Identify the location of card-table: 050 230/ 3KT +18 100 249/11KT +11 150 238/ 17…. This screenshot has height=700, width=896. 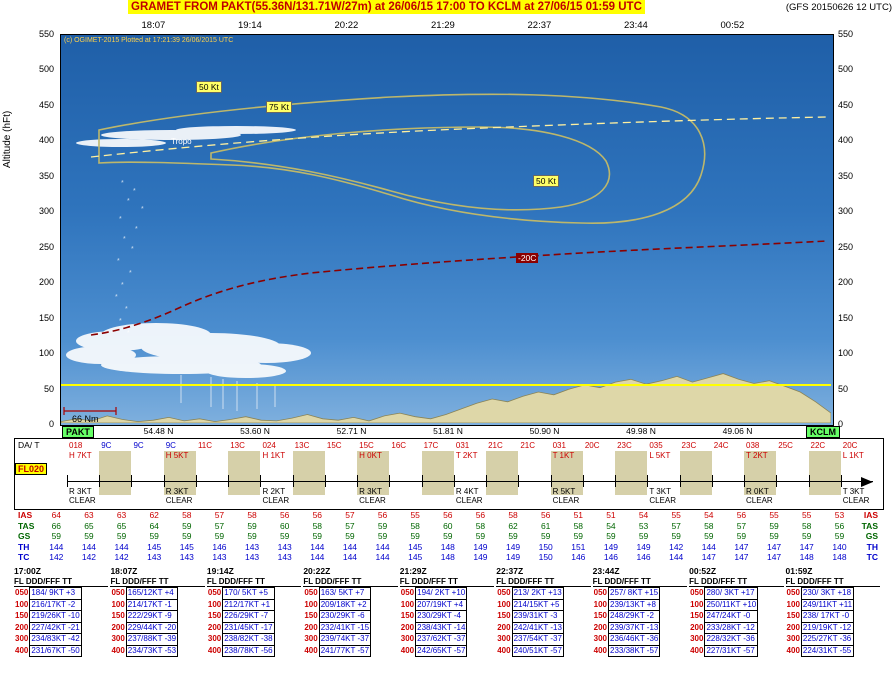
(820, 622).